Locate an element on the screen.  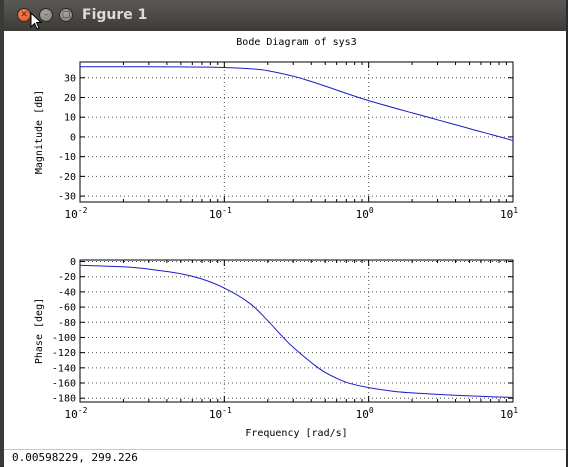
cursor-coordinates: 0.00598229, 299.226 is located at coordinates (75, 457).